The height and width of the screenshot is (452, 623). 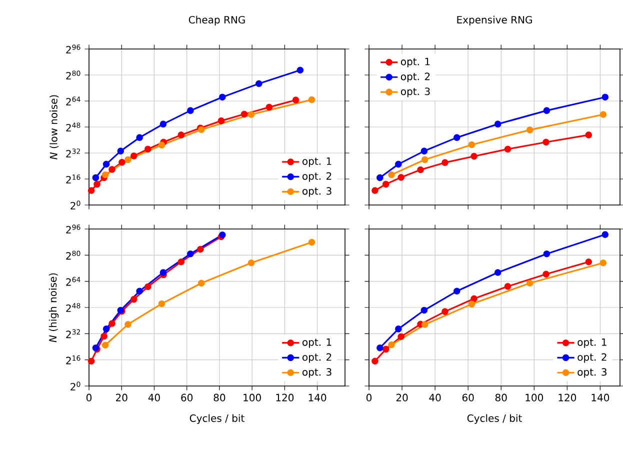 I want to click on chart-title: Cheap RNG, so click(x=216, y=21).